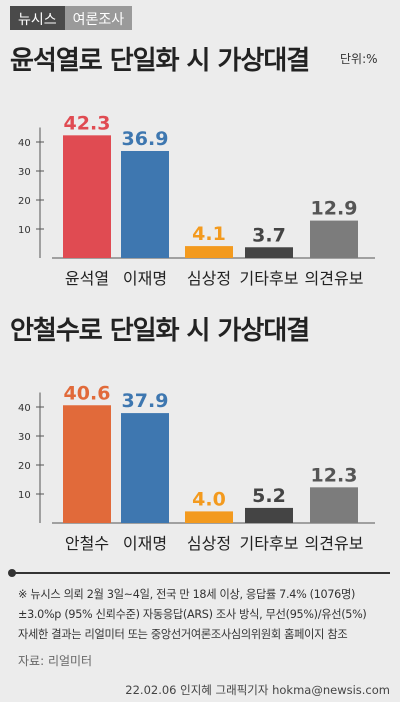 The width and height of the screenshot is (400, 702). Describe the element at coordinates (145, 139) in the screenshot. I see `bar-value-label: 36.9` at that location.